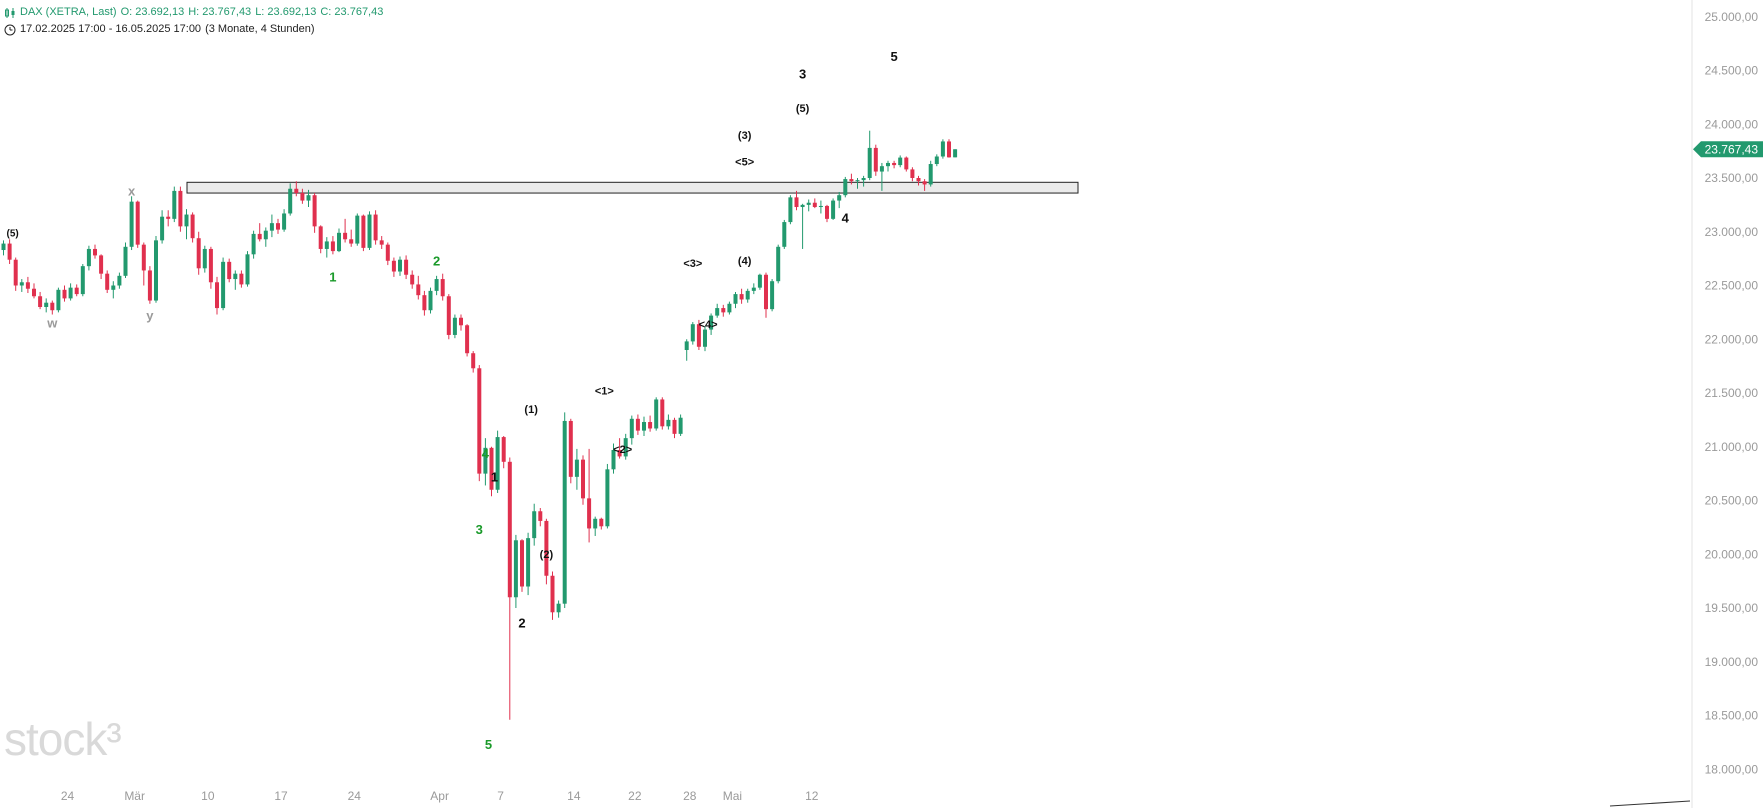 This screenshot has width=1763, height=808. What do you see at coordinates (1732, 716) in the screenshot?
I see `price-tick-label: 18.500,00` at bounding box center [1732, 716].